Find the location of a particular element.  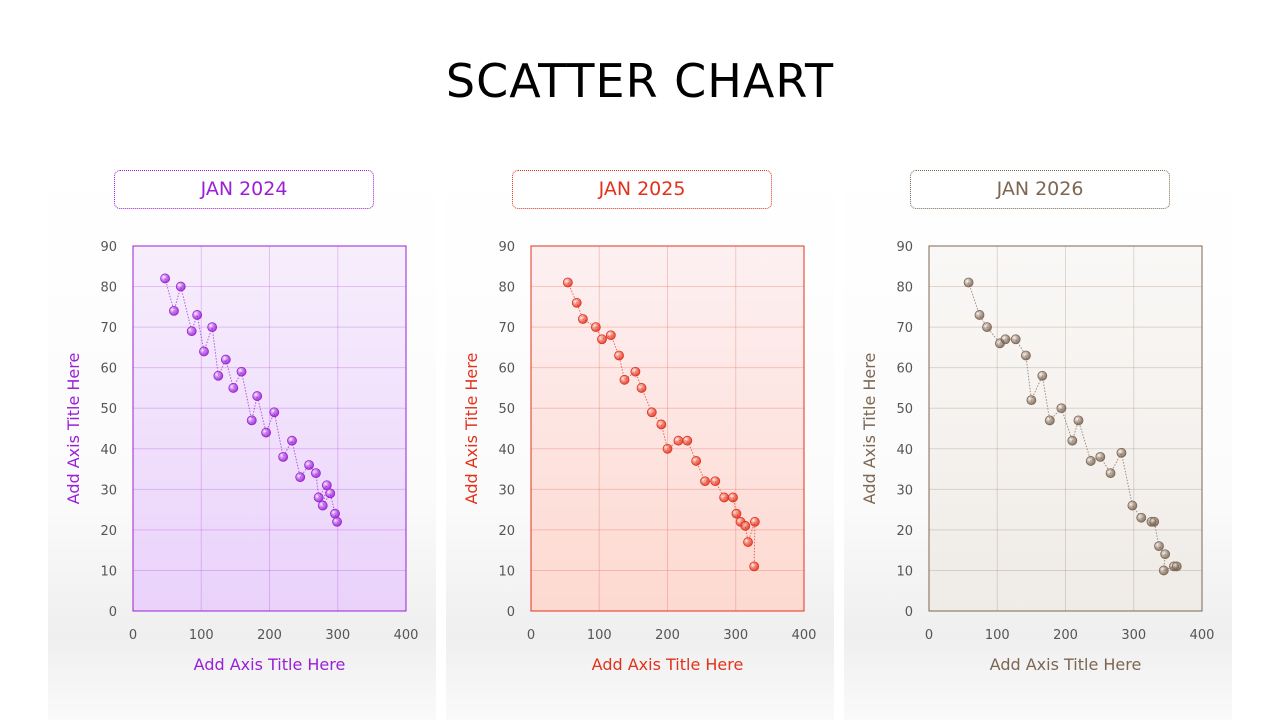

y-tick-label: 60 is located at coordinates (506, 369).